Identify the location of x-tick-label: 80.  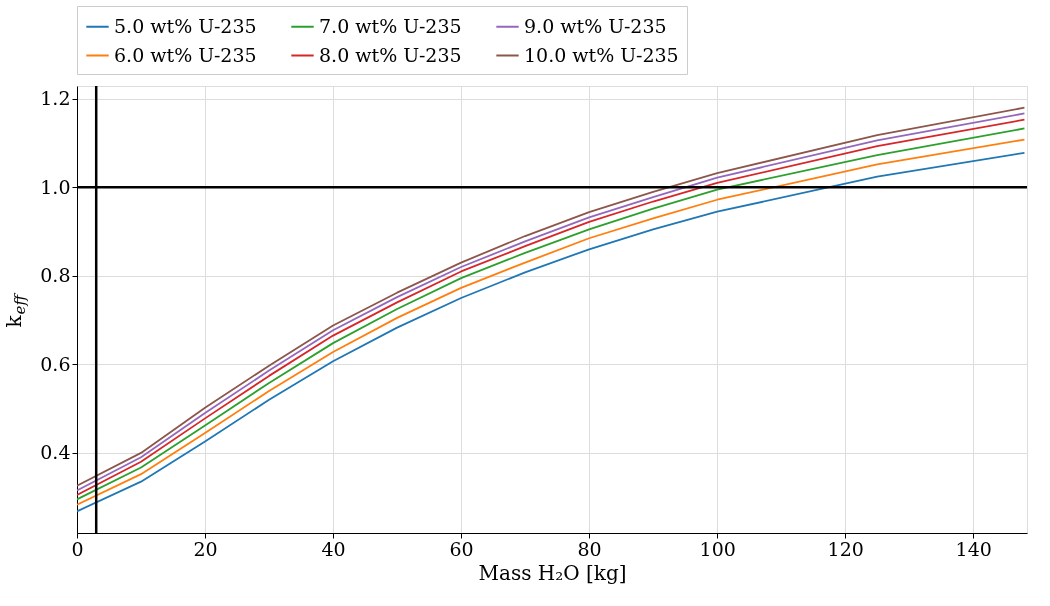
(589, 548).